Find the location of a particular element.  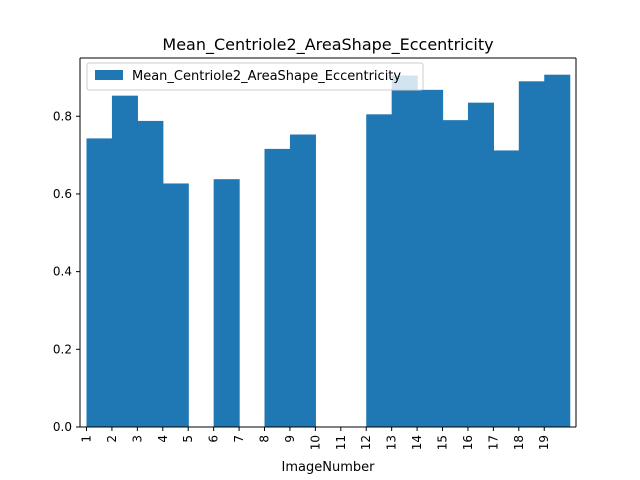

legend-swatch is located at coordinates (109, 75).